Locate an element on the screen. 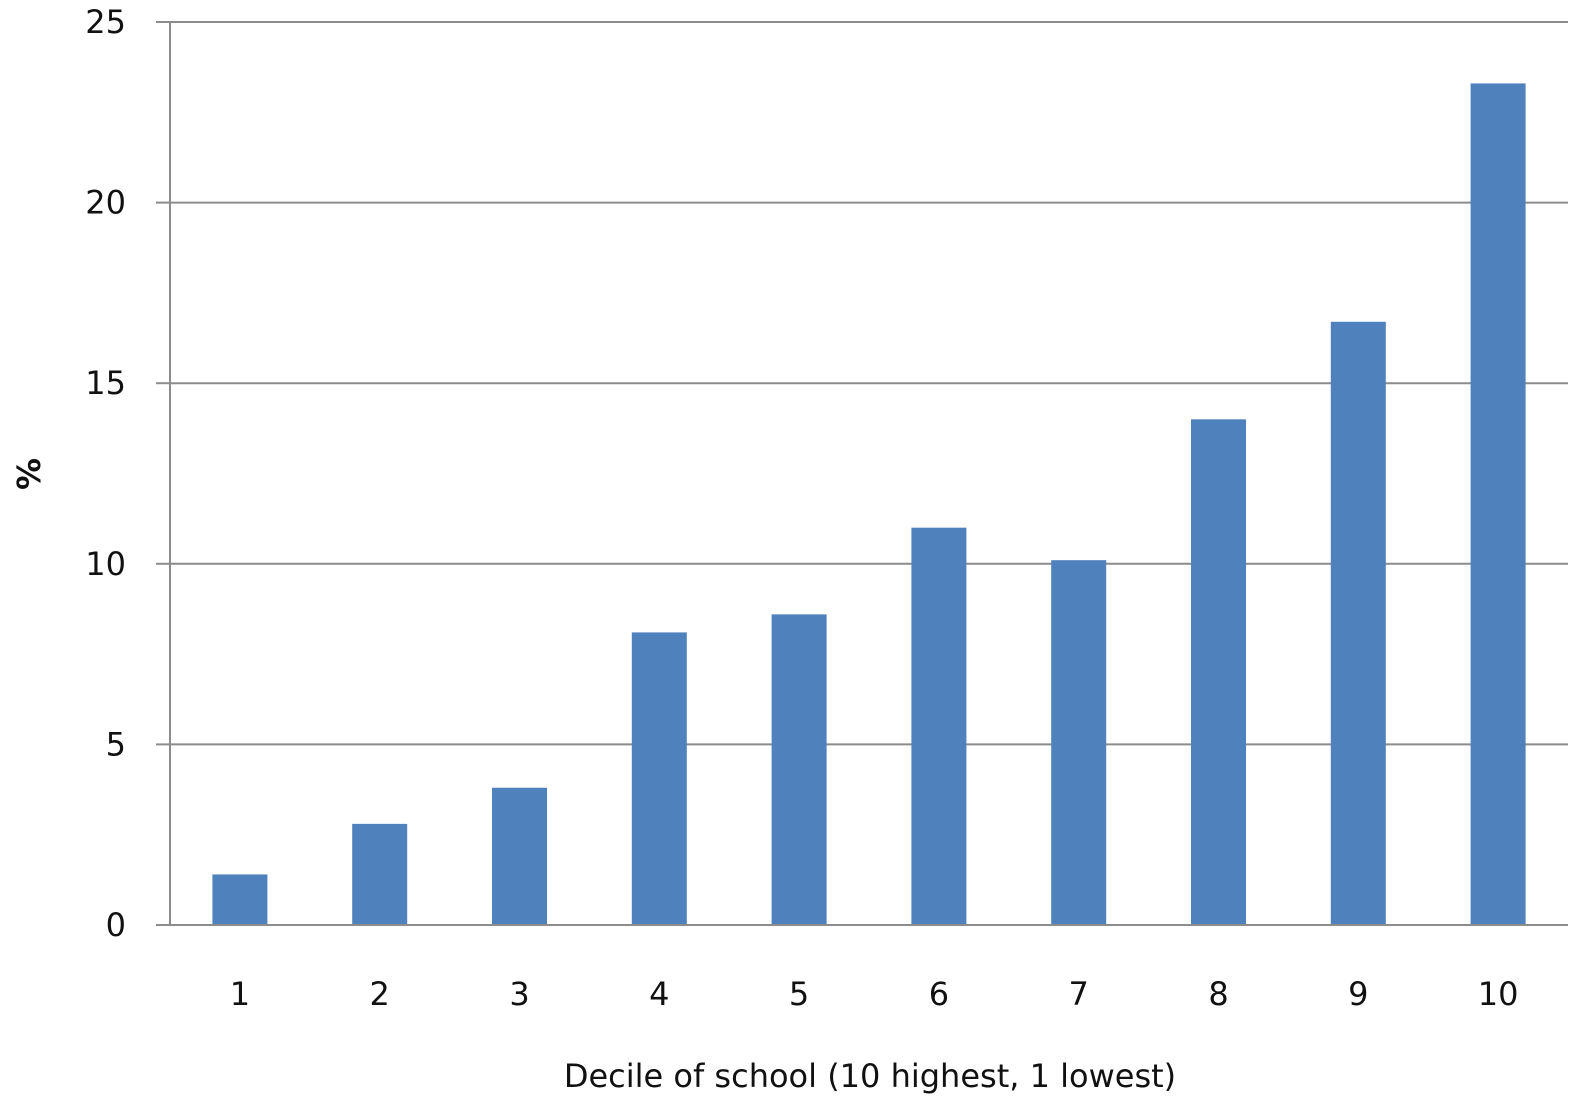 The height and width of the screenshot is (1113, 1591). x-tick-label: 7 is located at coordinates (1079, 994).